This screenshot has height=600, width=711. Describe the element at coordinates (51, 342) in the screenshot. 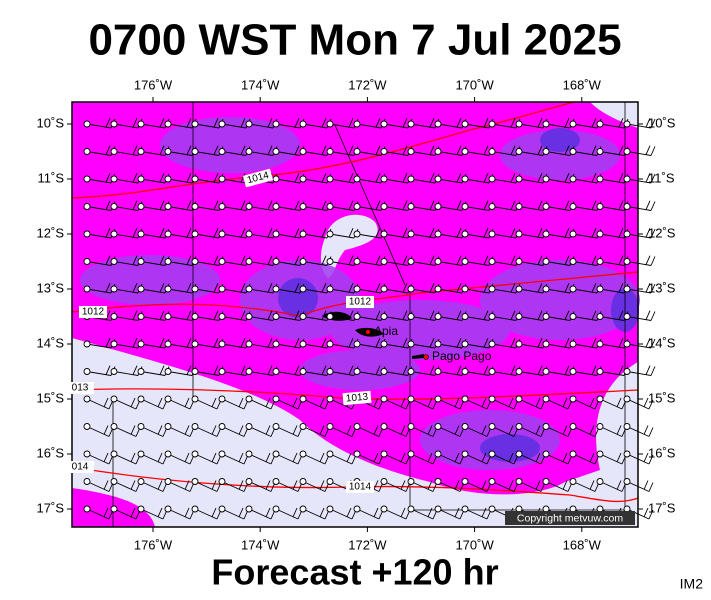

I see `lat-label: 14˚S` at that location.